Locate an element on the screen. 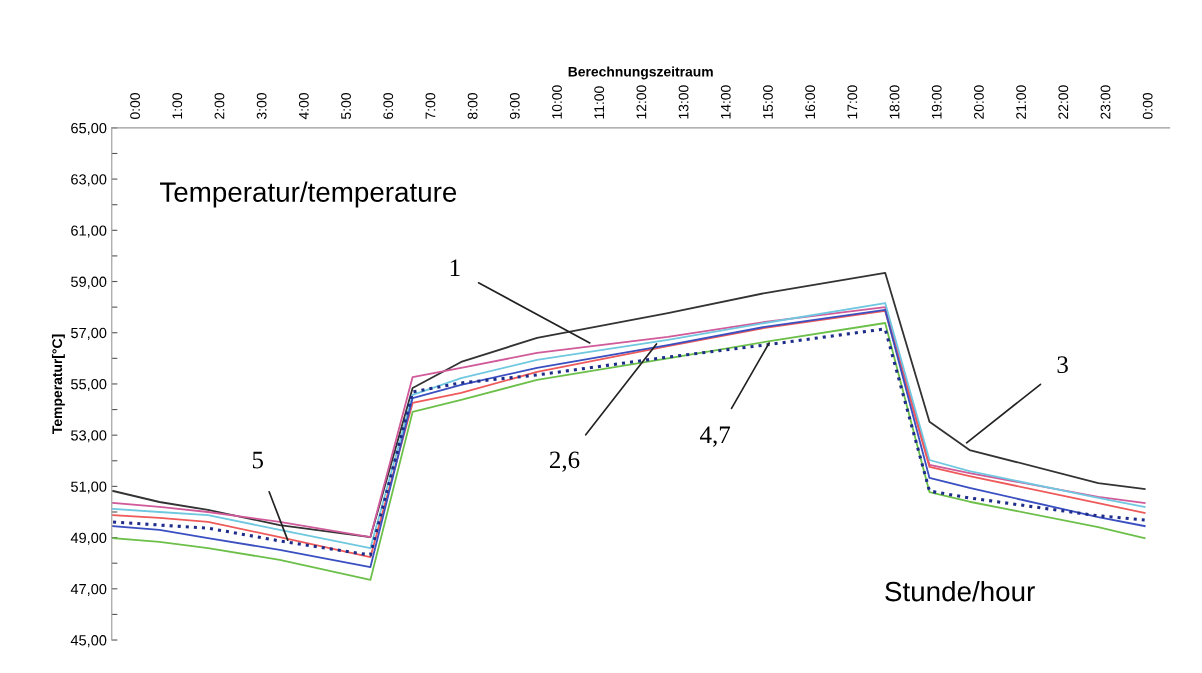  x-tick-label: 23:00 is located at coordinates (1105, 102).